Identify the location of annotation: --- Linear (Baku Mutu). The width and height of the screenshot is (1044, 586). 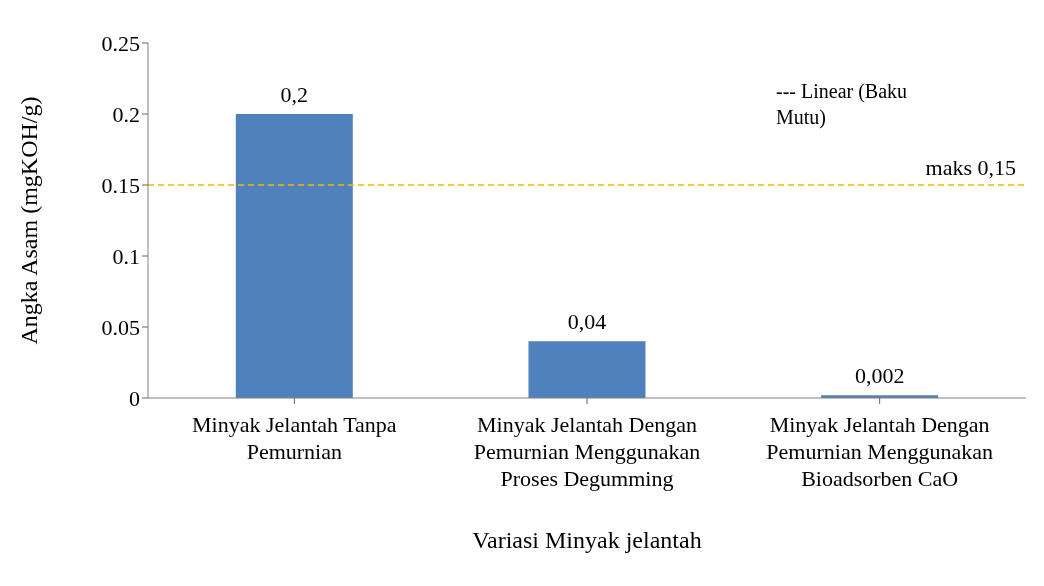
(842, 104).